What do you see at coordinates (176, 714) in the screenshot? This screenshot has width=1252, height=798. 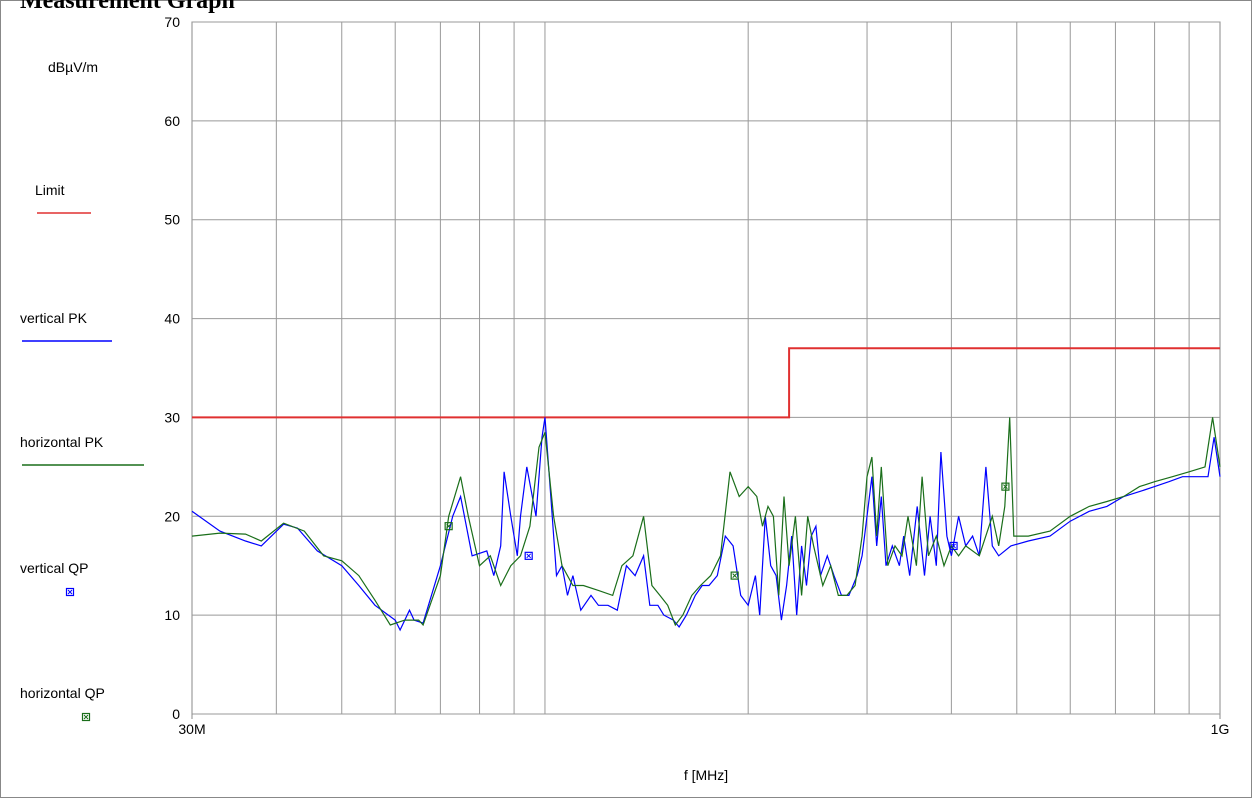 I see `y-tick-label: 0` at bounding box center [176, 714].